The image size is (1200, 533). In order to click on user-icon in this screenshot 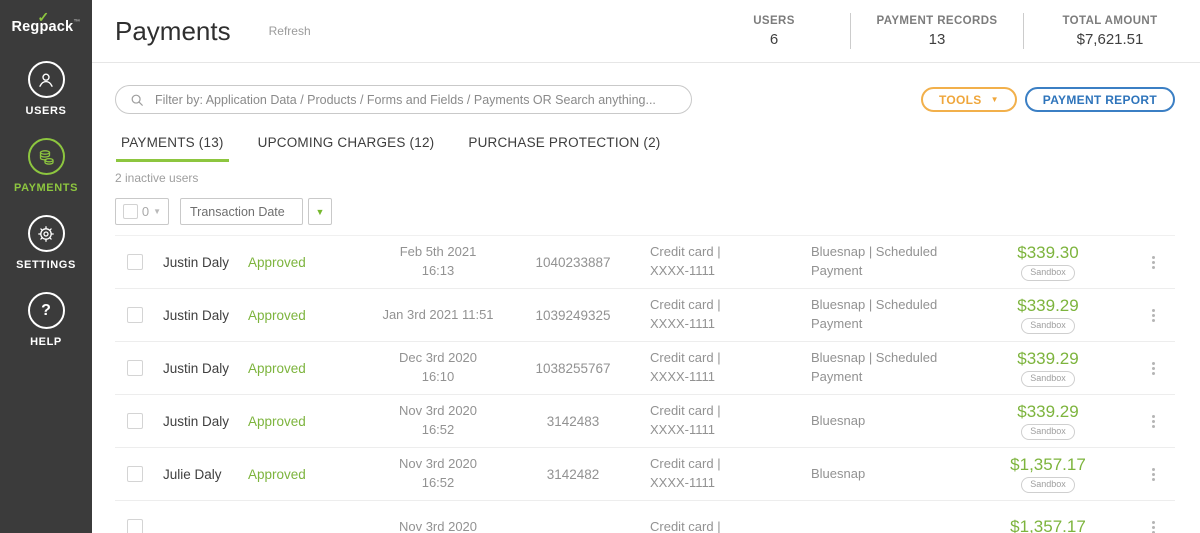, I will do `click(46, 79)`.